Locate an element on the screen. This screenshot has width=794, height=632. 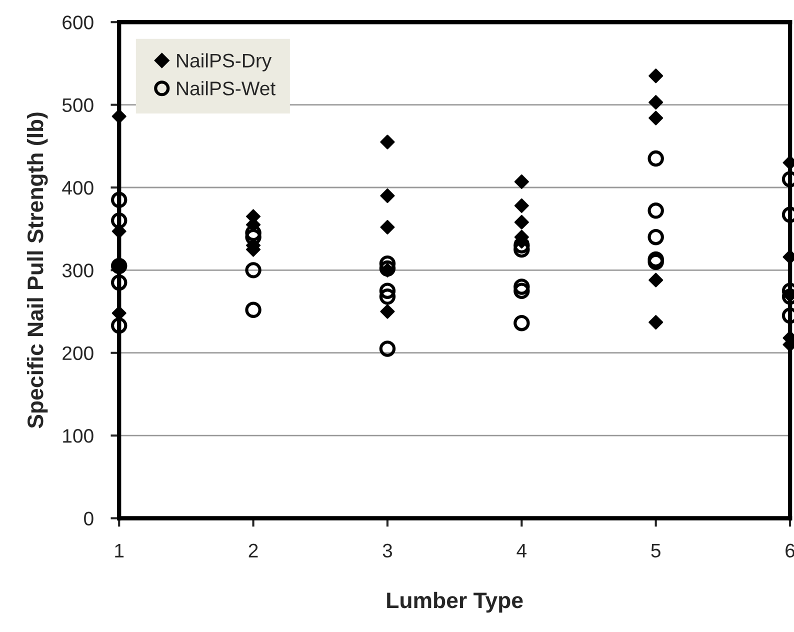
y-tick-label: 600 is located at coordinates (78, 23).